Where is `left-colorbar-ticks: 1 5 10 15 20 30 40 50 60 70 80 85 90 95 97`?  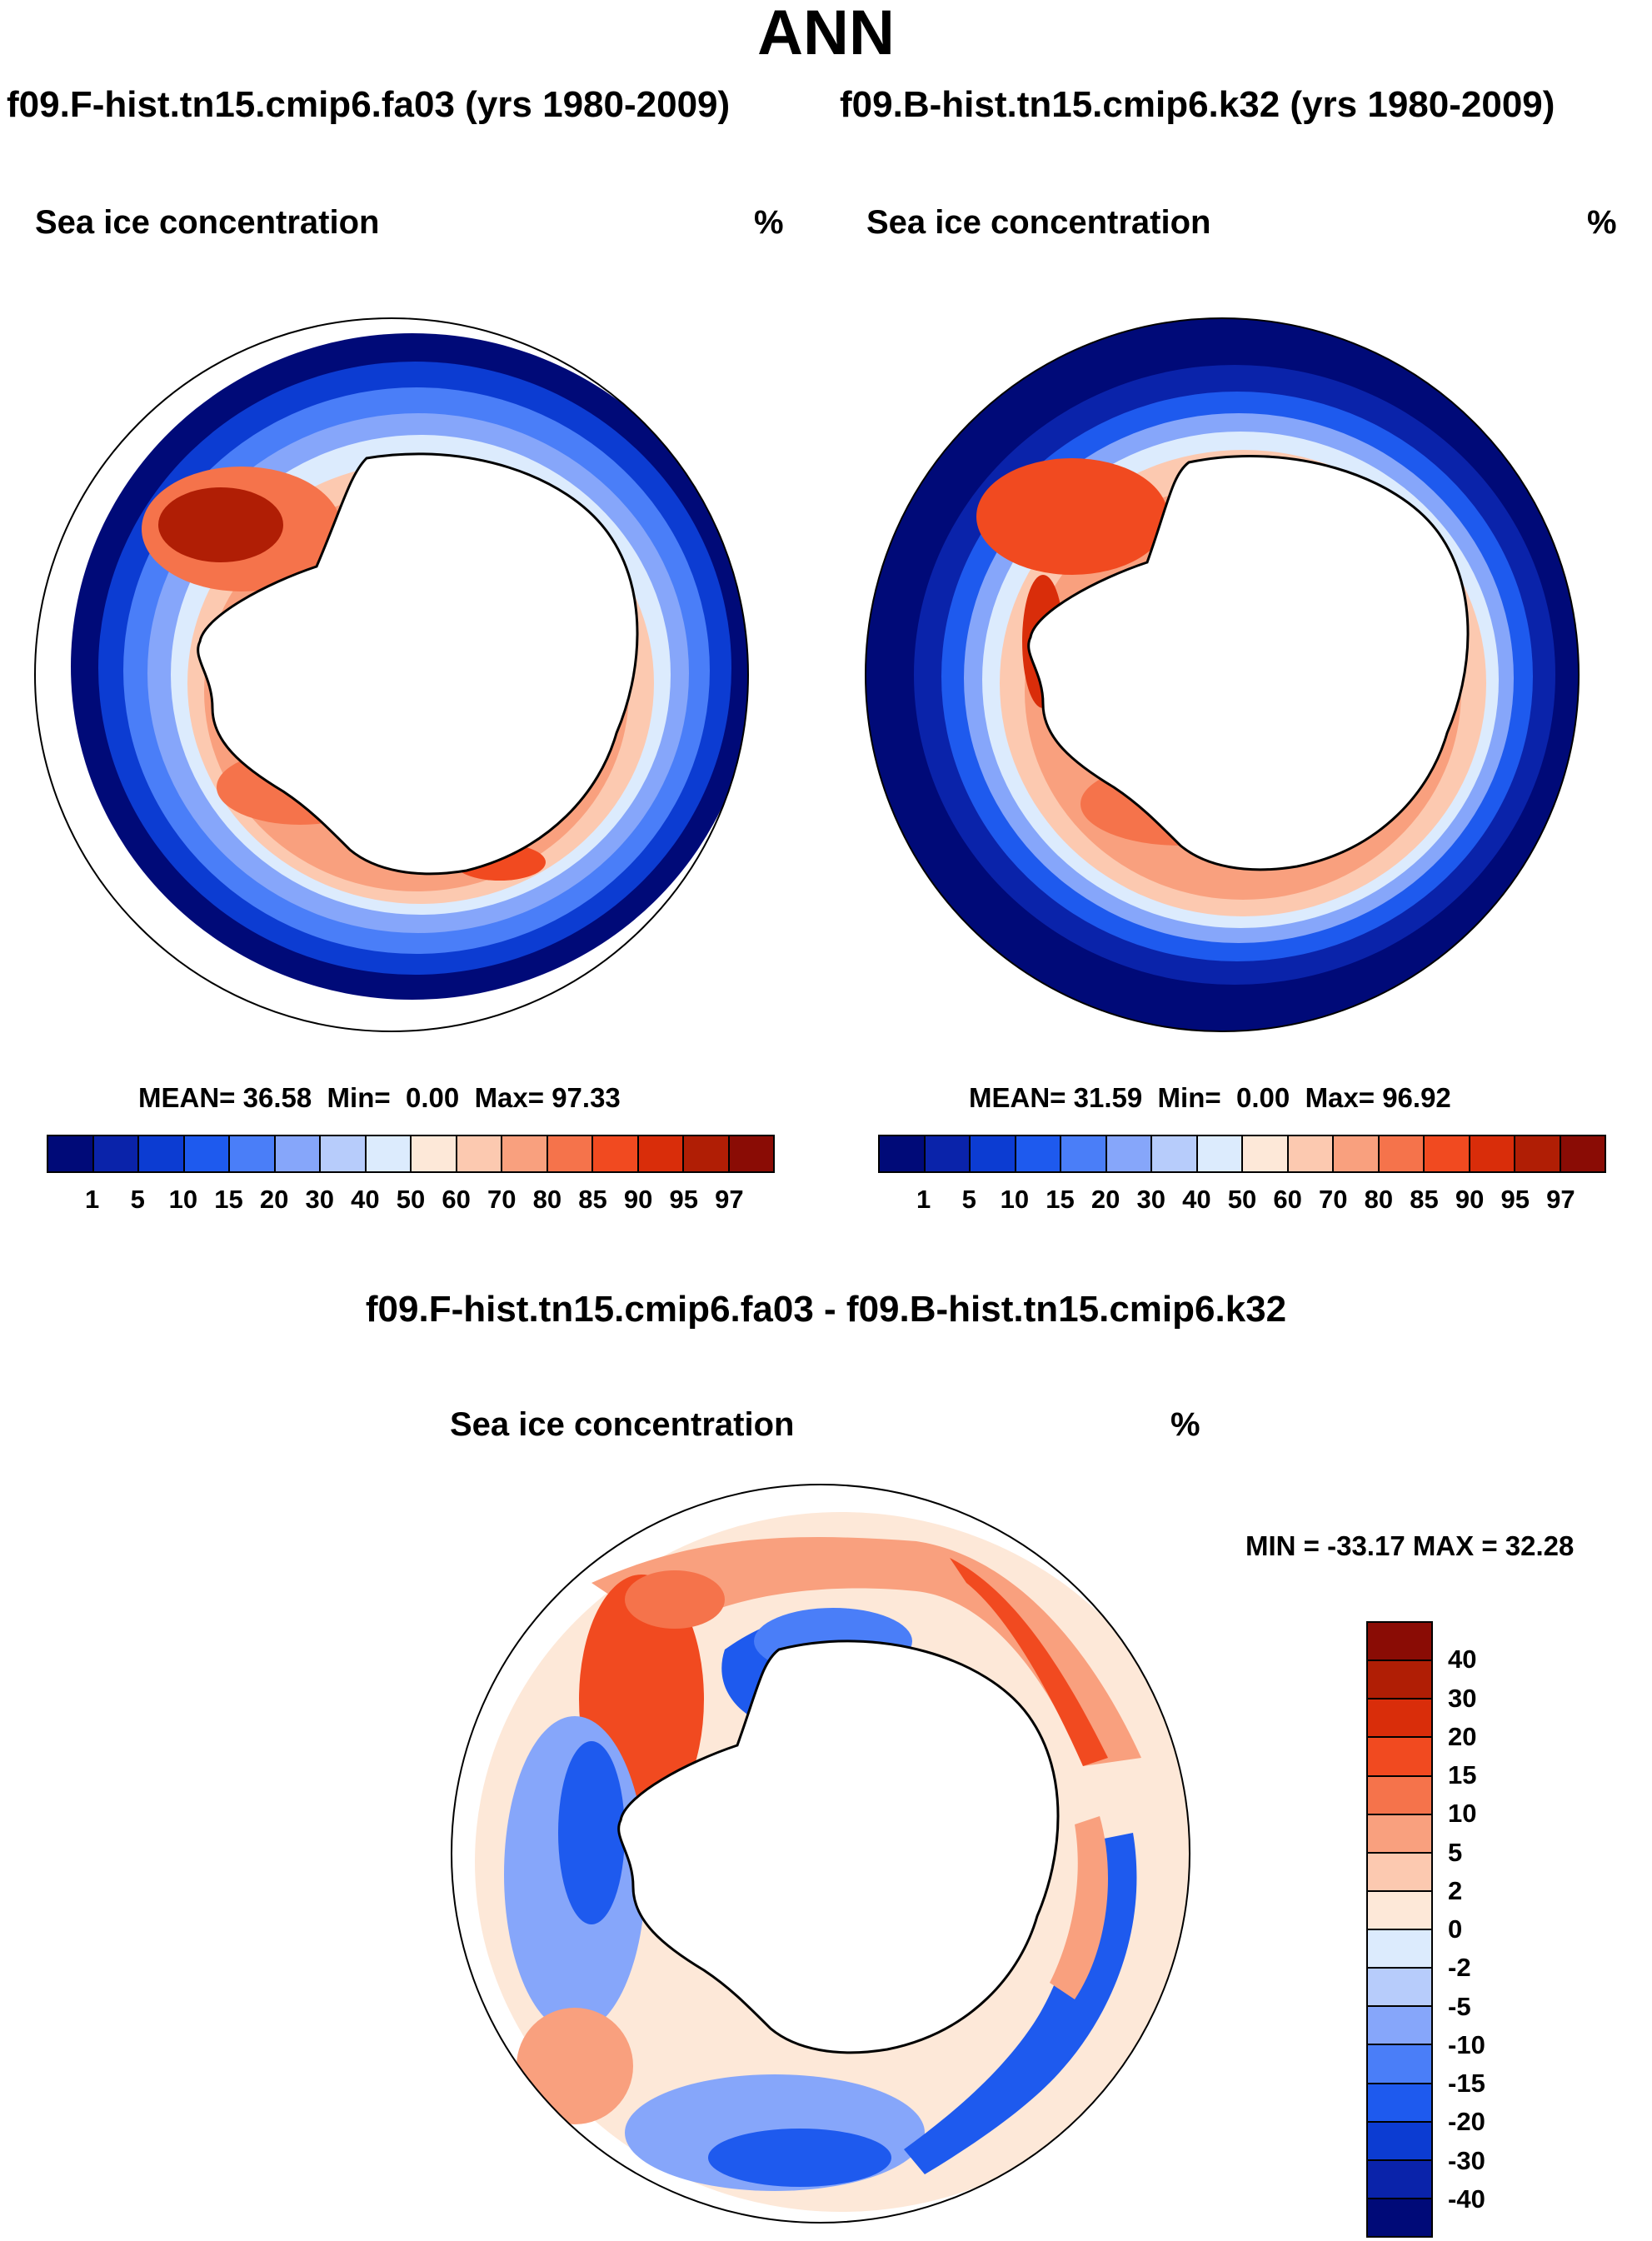
left-colorbar-ticks: 1 5 10 15 20 30 40 50 60 70 80 85 90 95 97 is located at coordinates (411, 1201).